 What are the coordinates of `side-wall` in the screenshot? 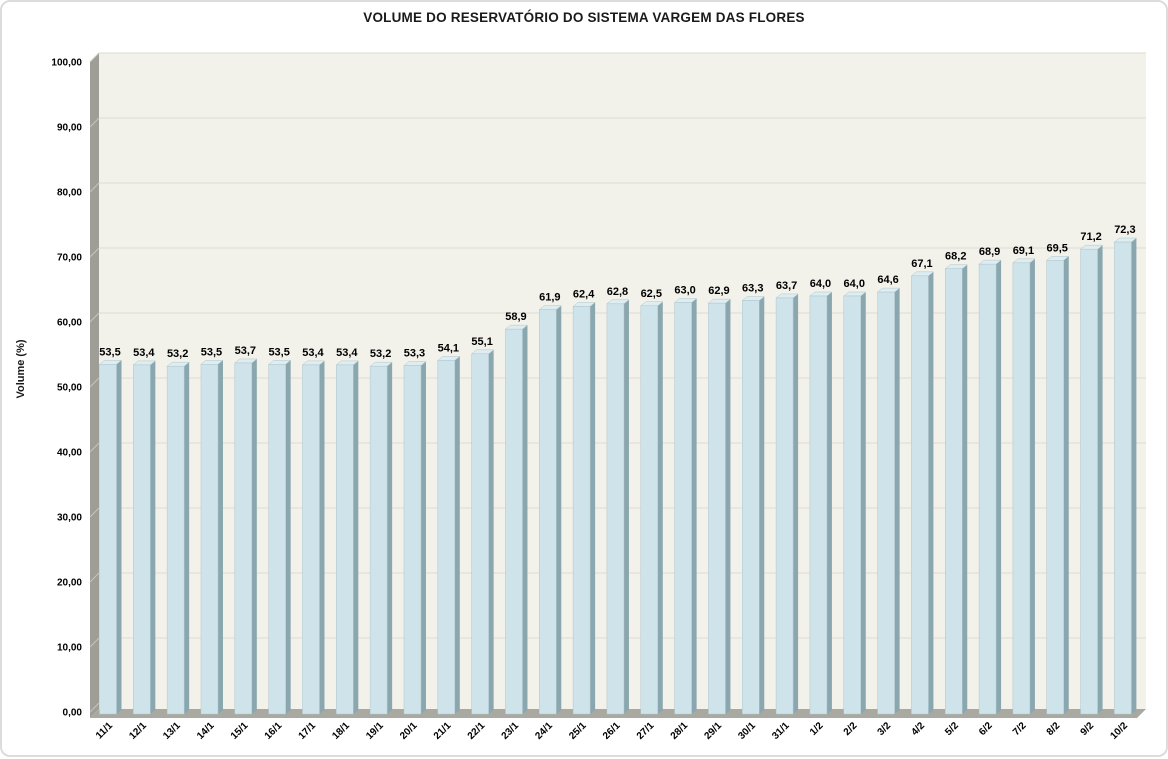 It's located at (94, 385).